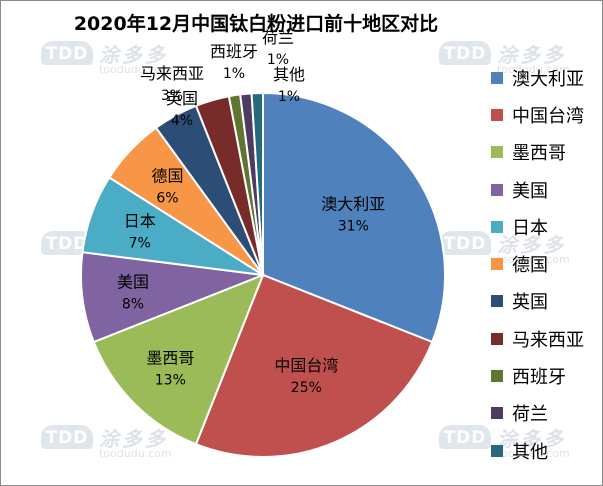  Describe the element at coordinates (140, 244) in the screenshot. I see `slice-value-label: 7%` at that location.